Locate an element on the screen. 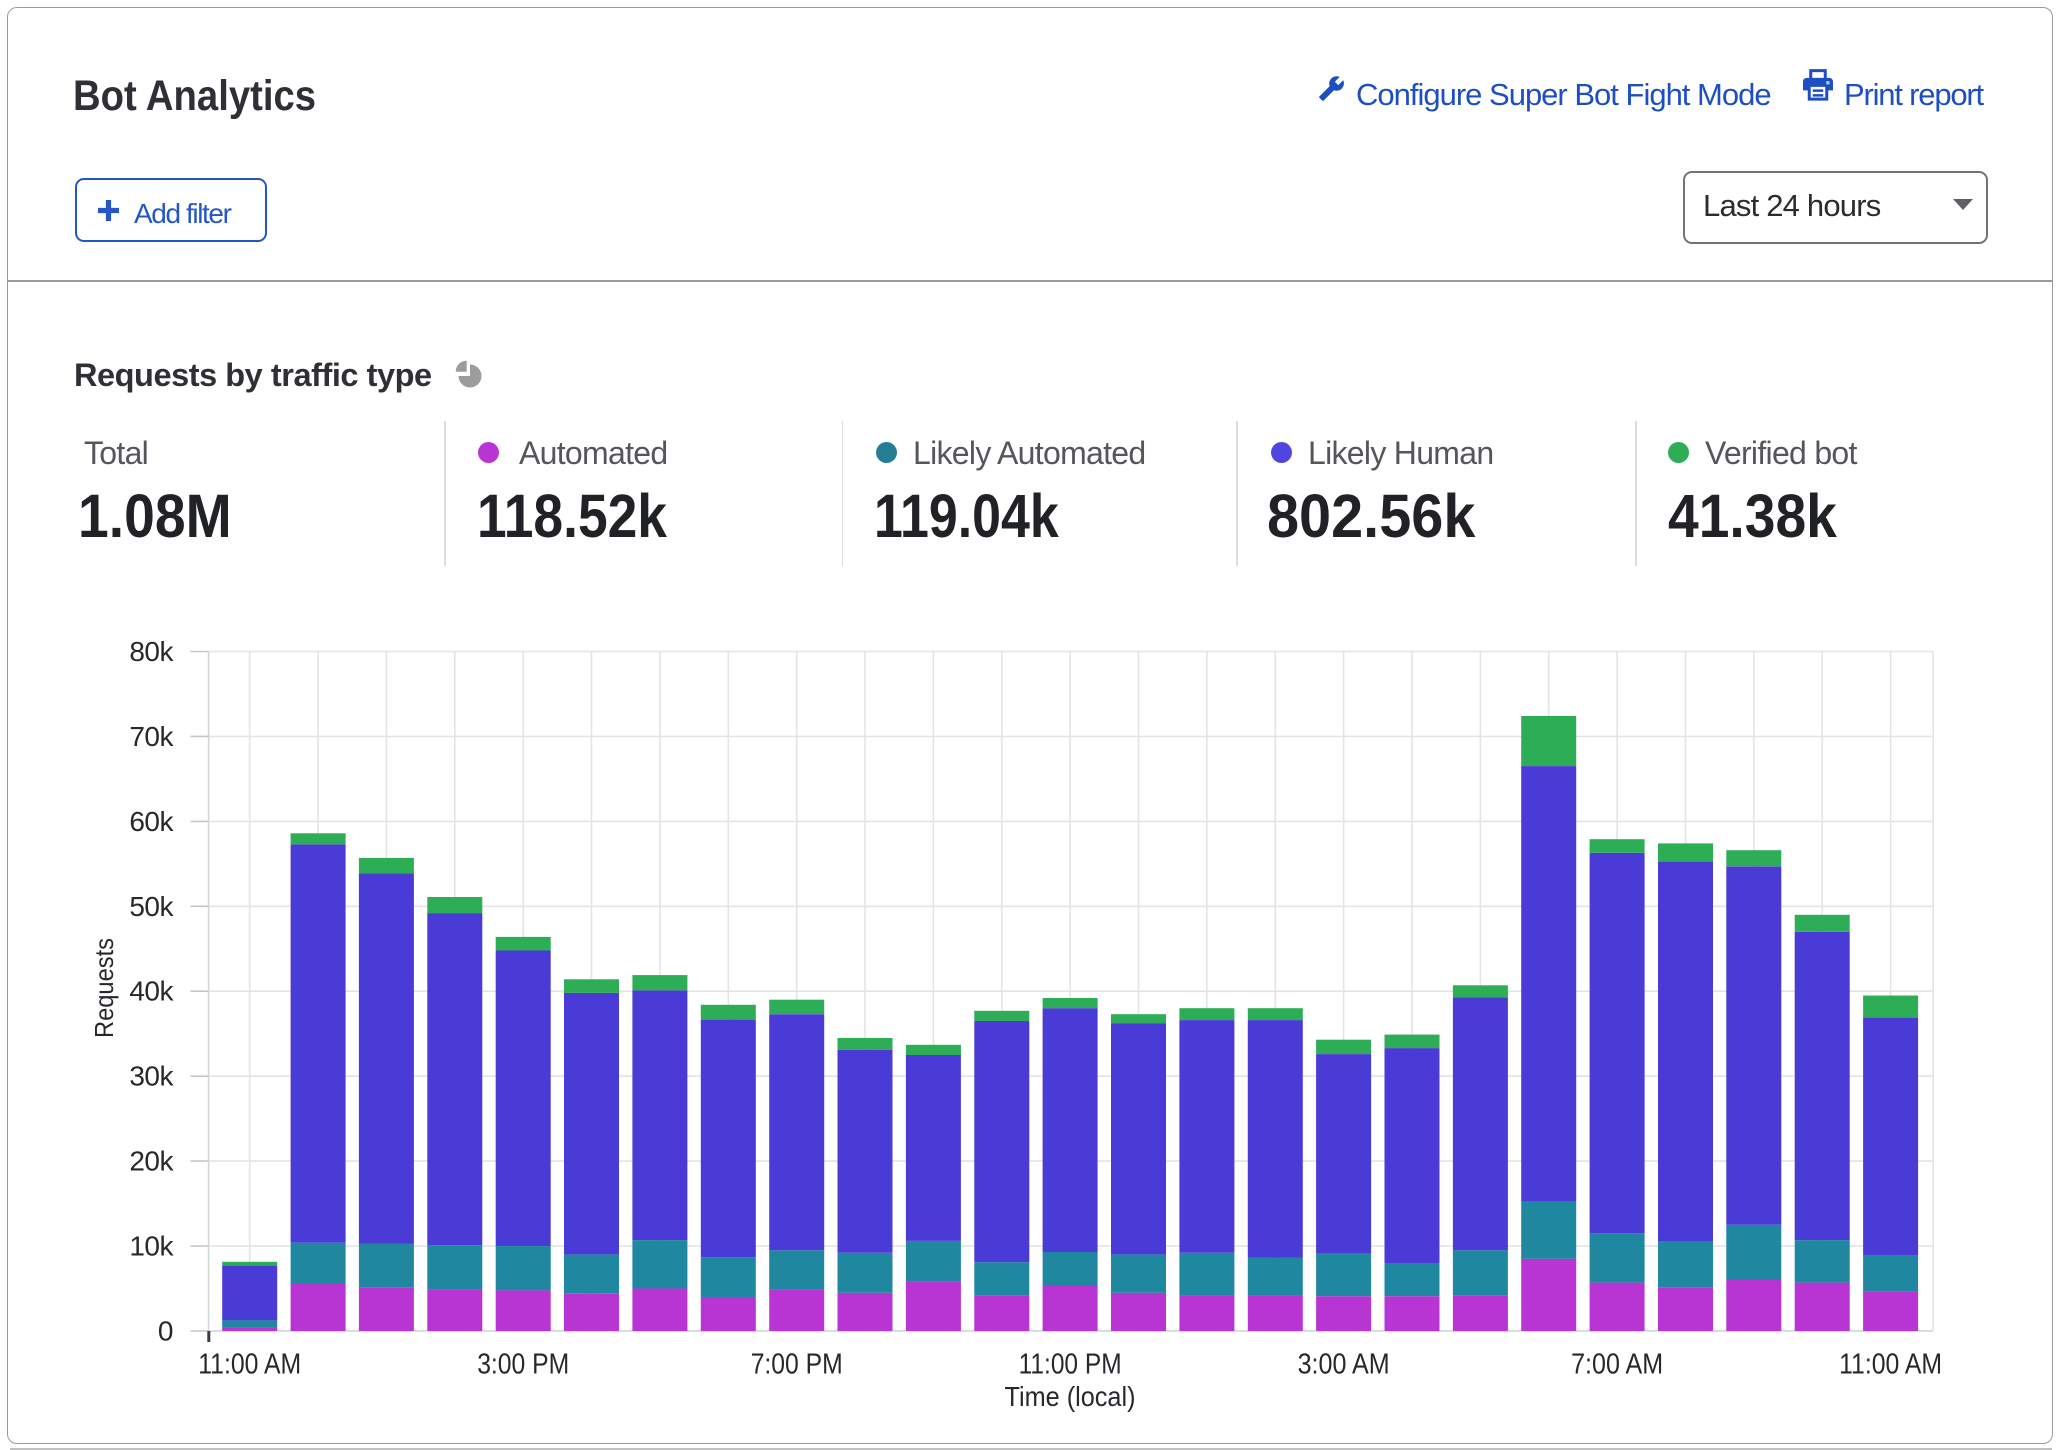  svg-text: Time (local) is located at coordinates (1070, 1396).